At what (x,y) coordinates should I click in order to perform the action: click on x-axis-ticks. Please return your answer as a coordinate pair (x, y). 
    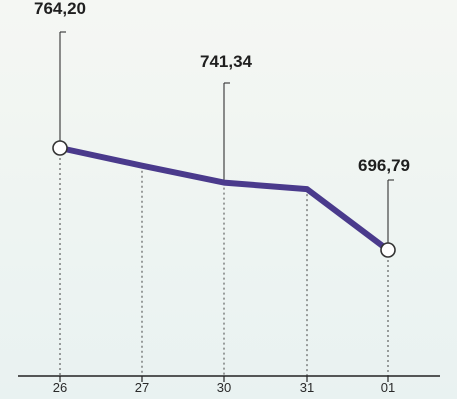
    Looking at the image, I should click on (224, 379).